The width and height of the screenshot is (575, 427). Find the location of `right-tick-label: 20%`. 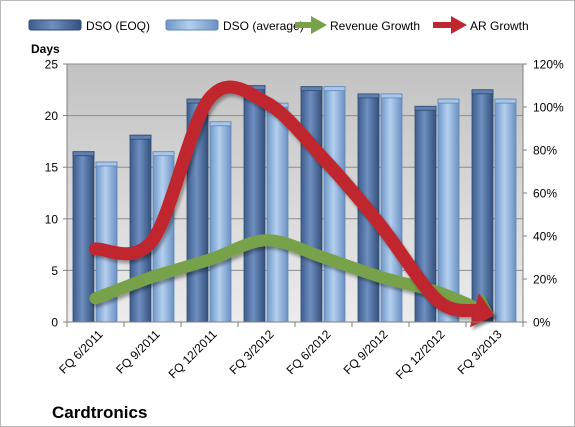

right-tick-label: 20% is located at coordinates (545, 280).